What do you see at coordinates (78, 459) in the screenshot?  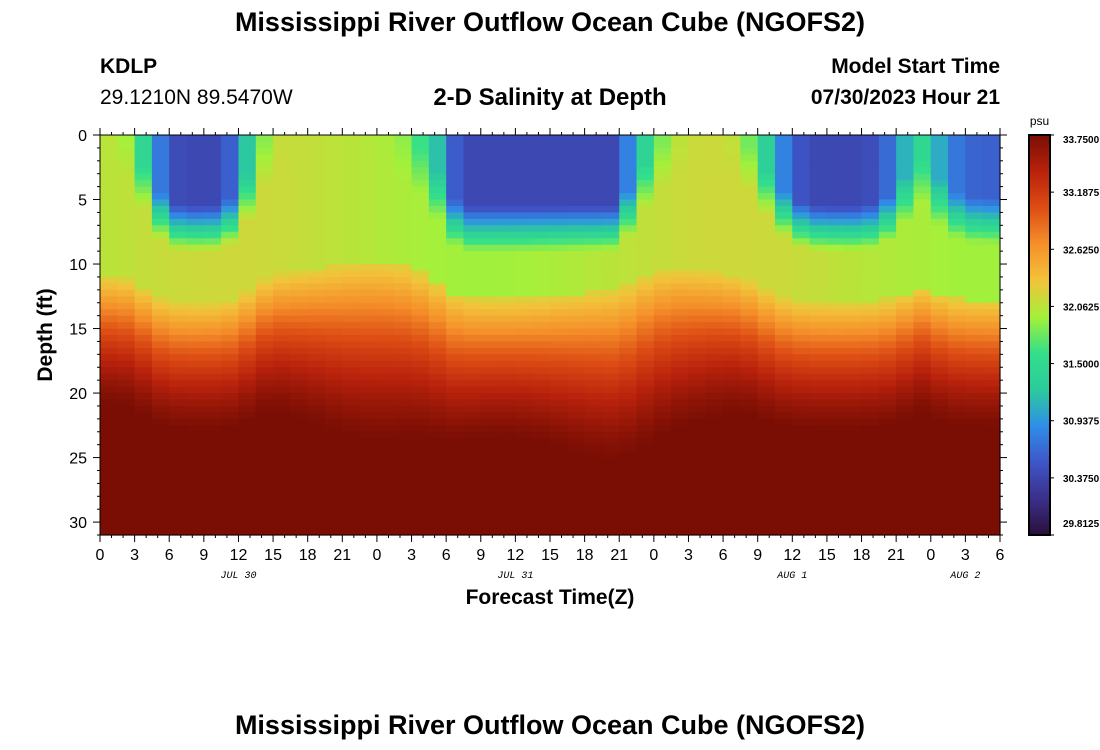 I see `y-tick-label: 25` at bounding box center [78, 459].